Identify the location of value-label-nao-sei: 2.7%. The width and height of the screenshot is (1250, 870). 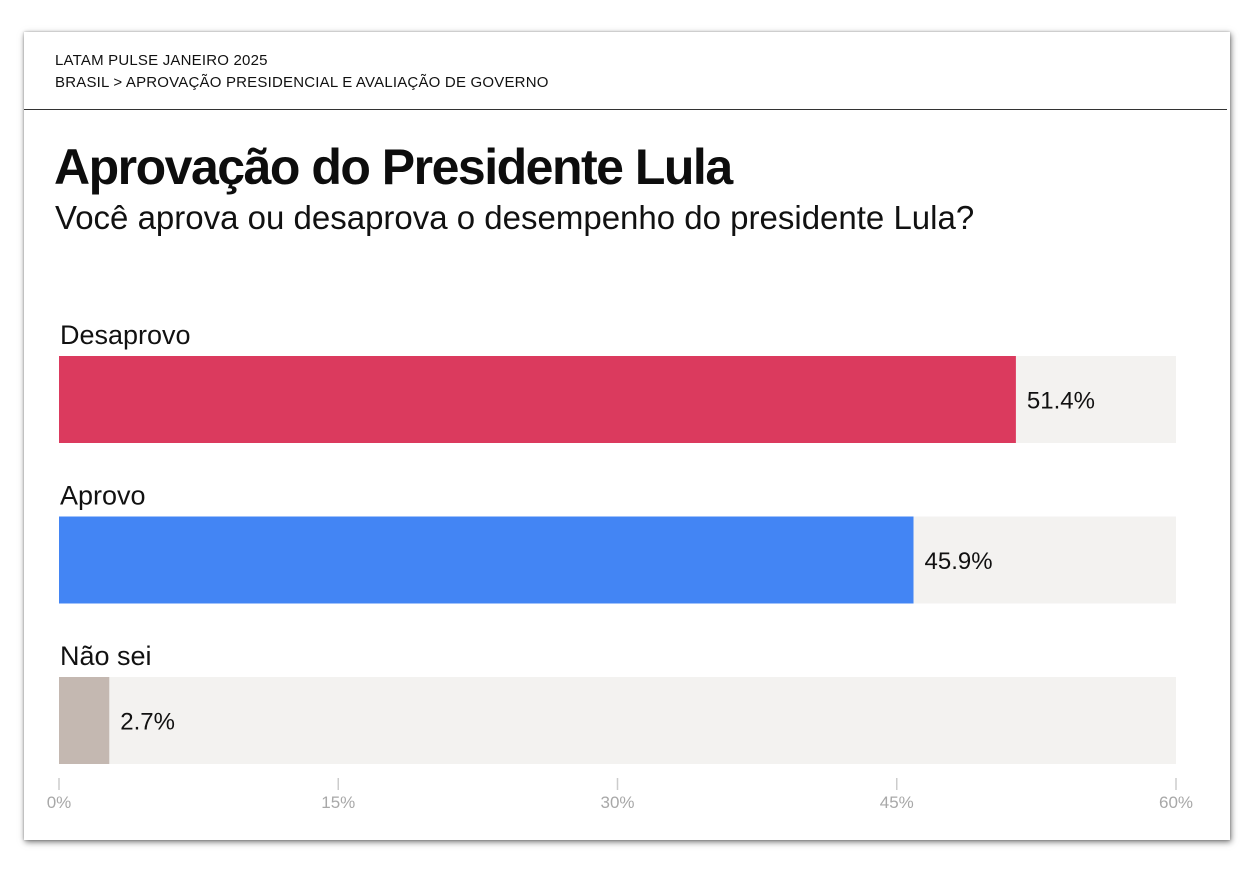
(147, 722).